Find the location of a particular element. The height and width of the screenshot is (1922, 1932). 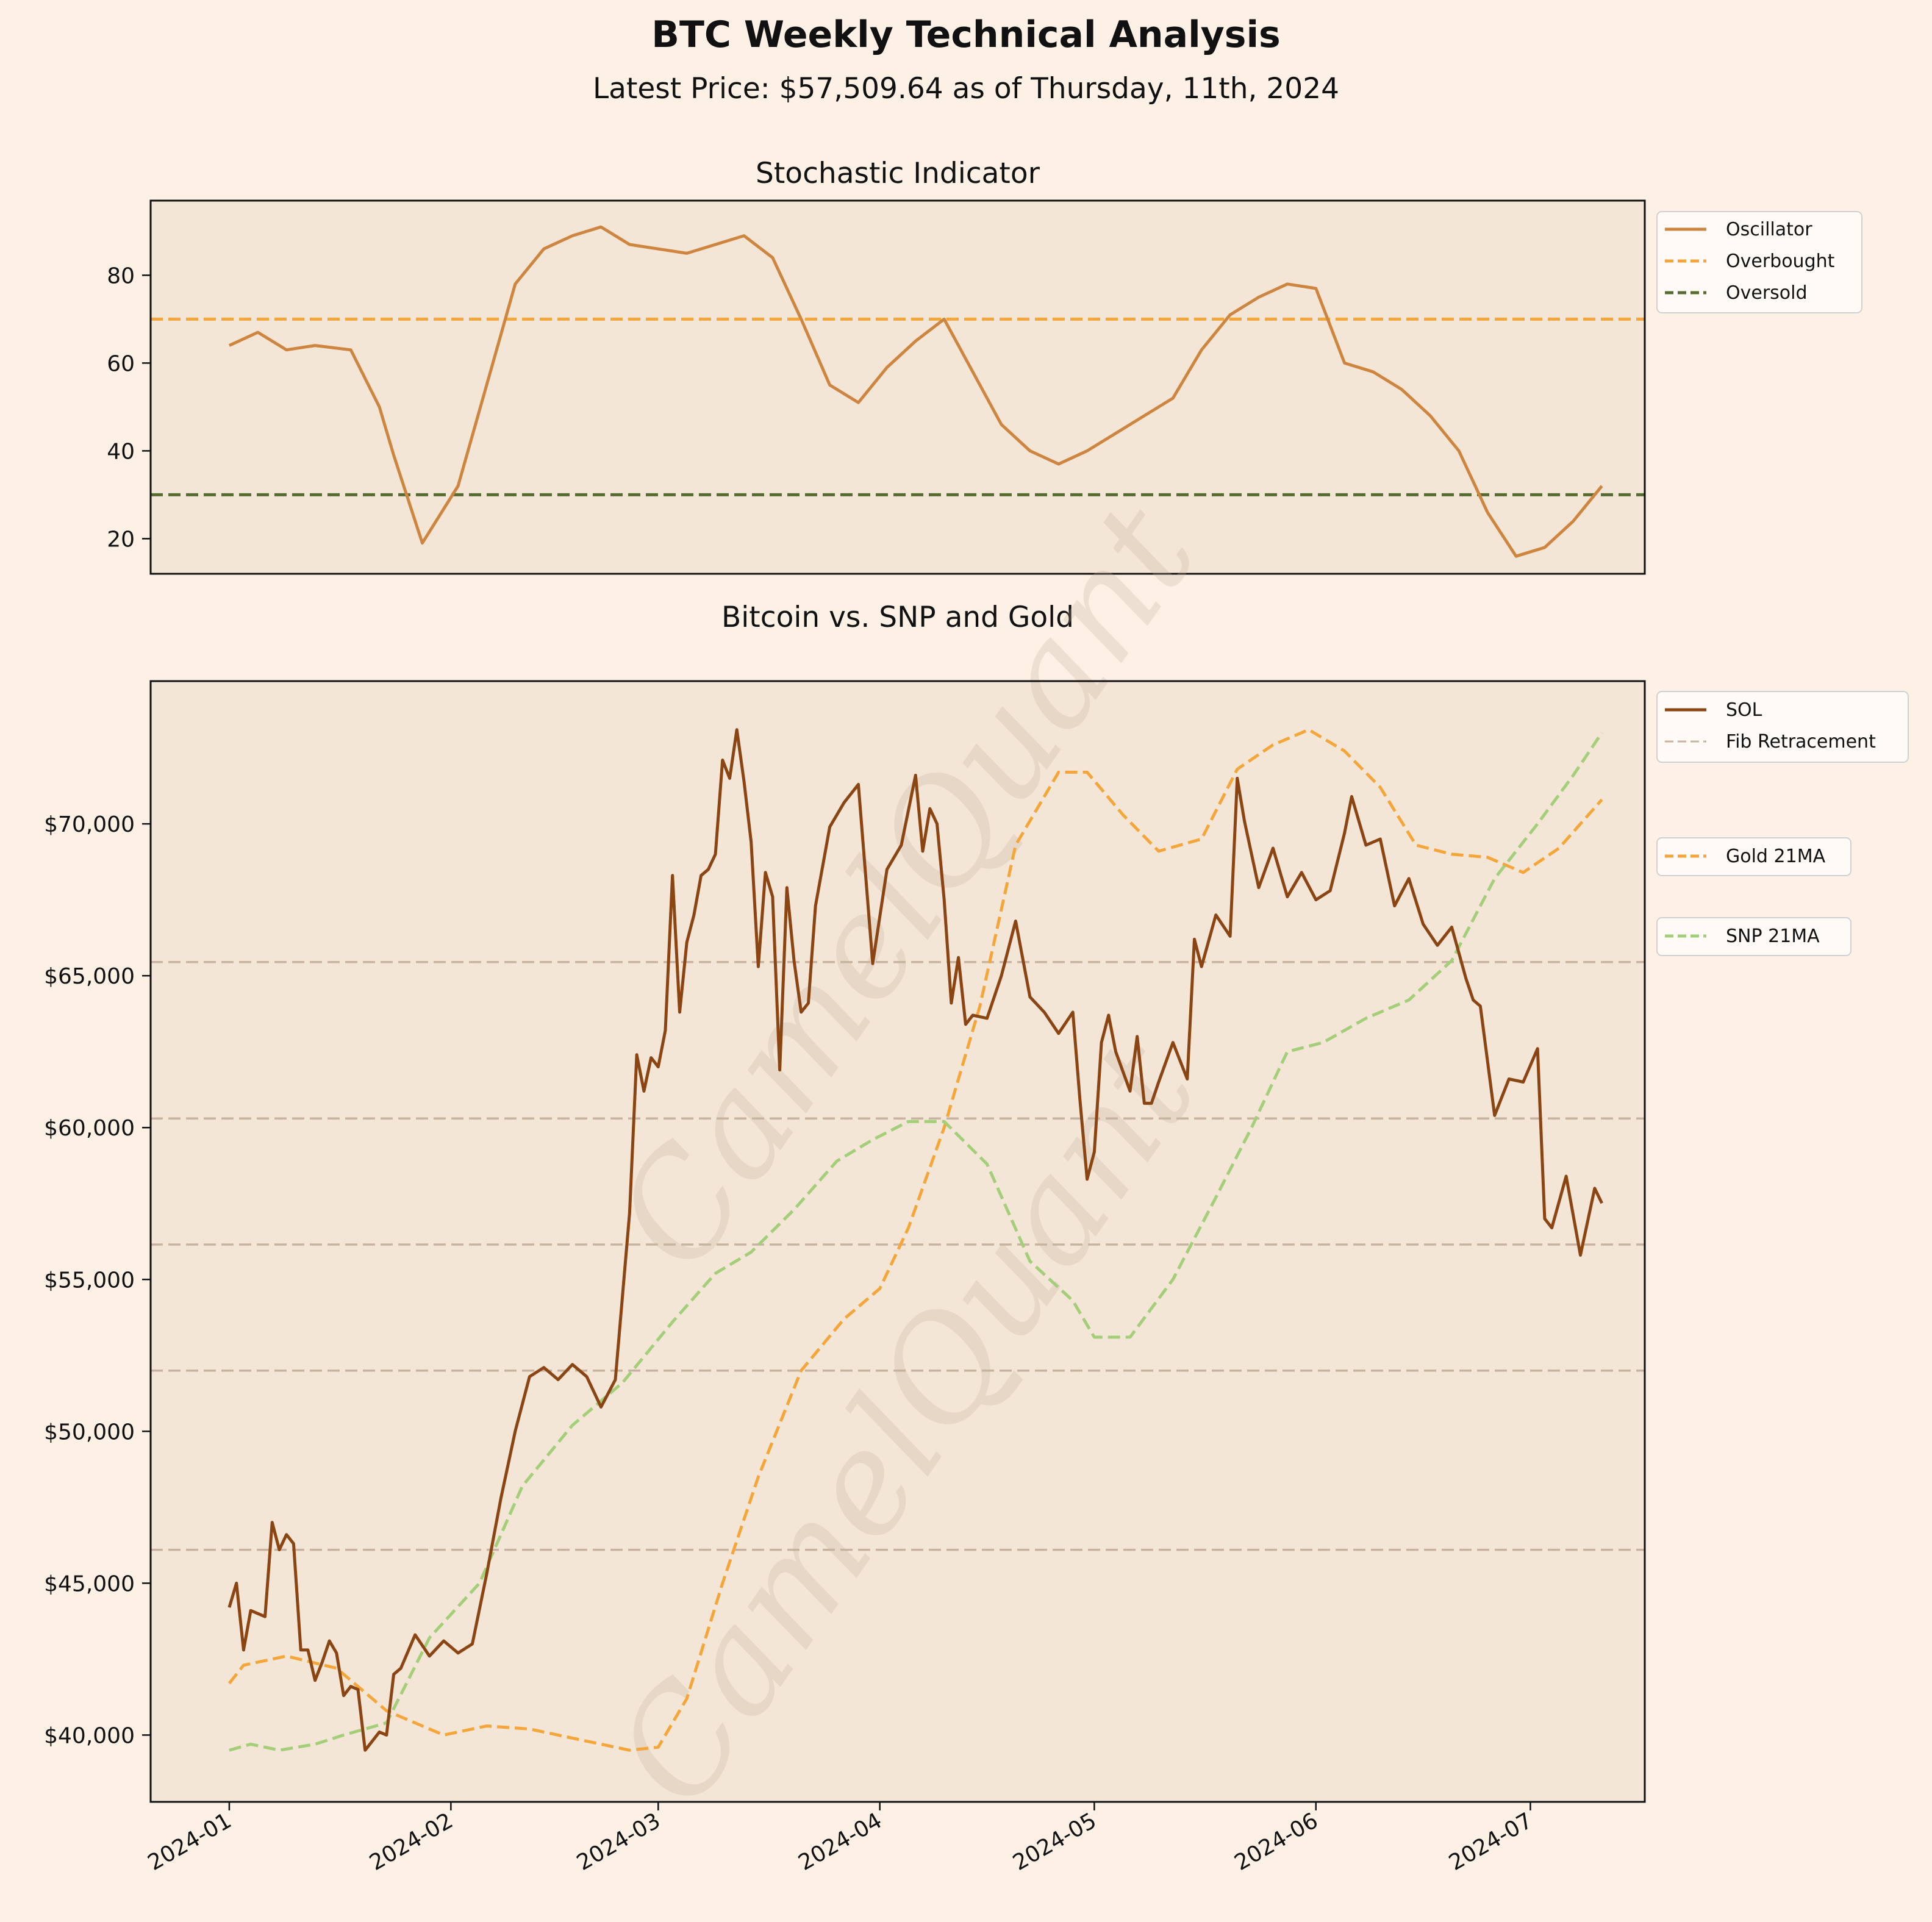

price-xtick-label: 2024-05 is located at coordinates (1055, 1842).